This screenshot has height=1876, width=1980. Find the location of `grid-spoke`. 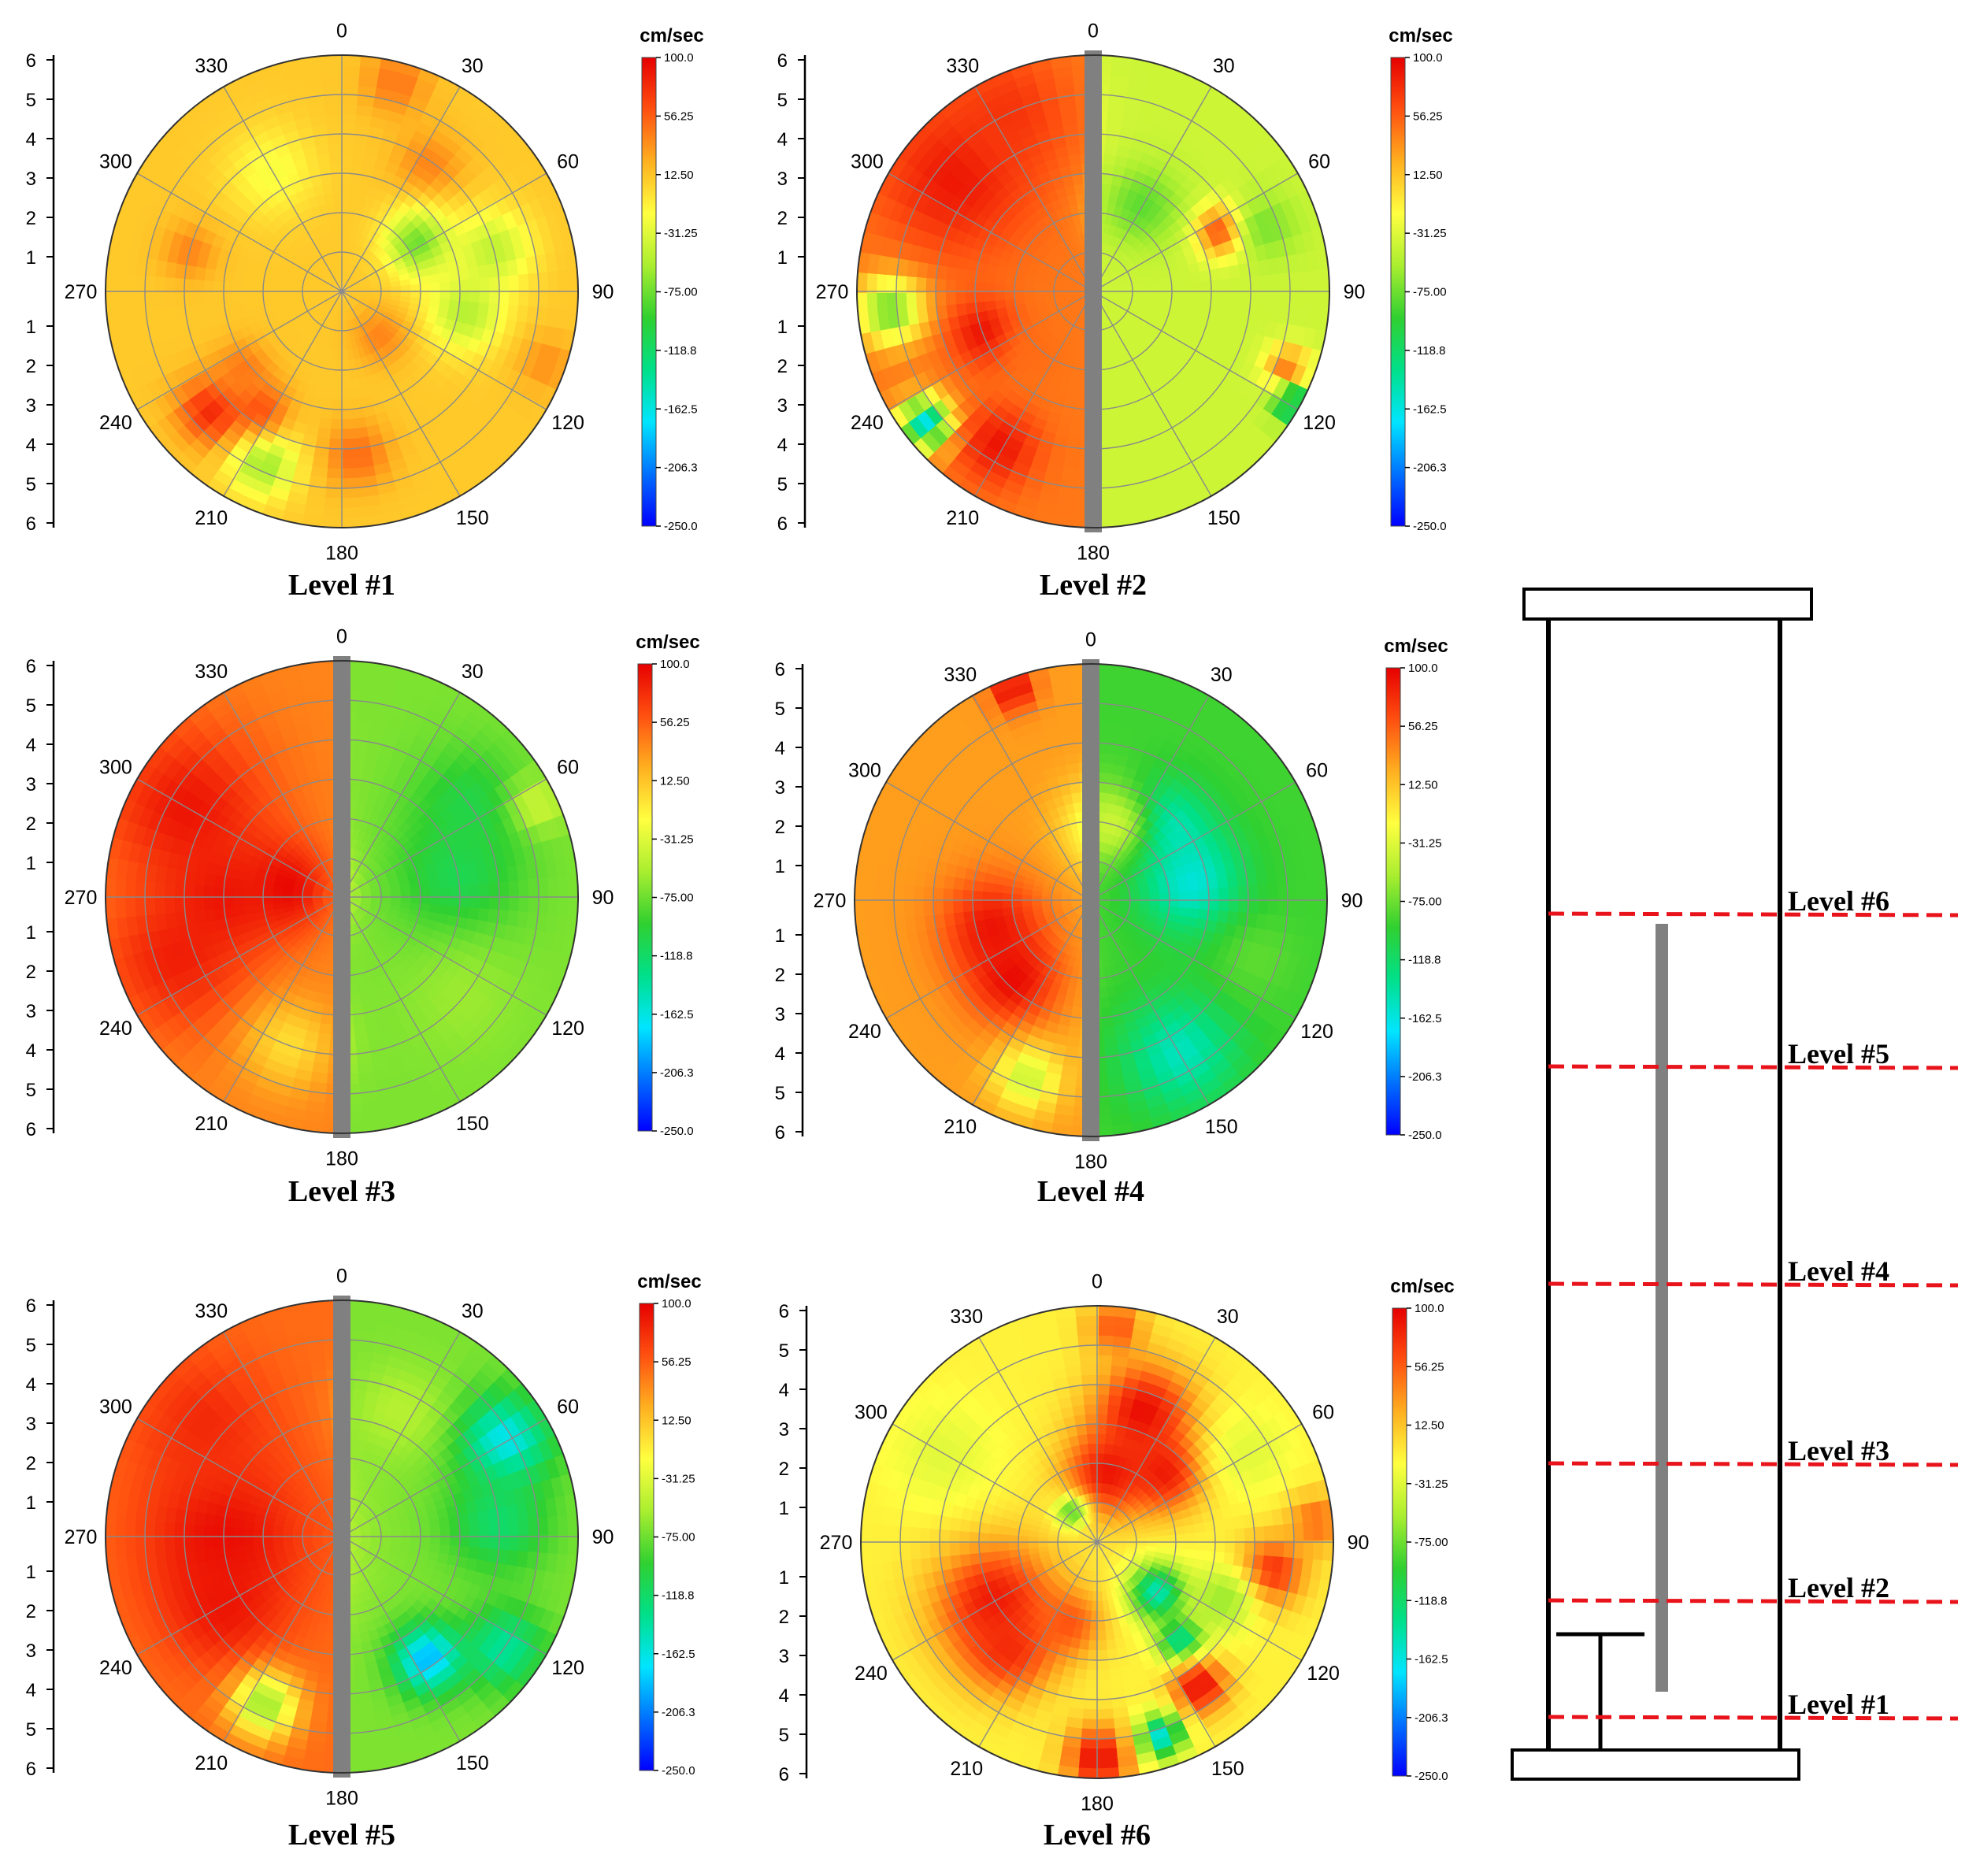

grid-spoke is located at coordinates (240, 350).